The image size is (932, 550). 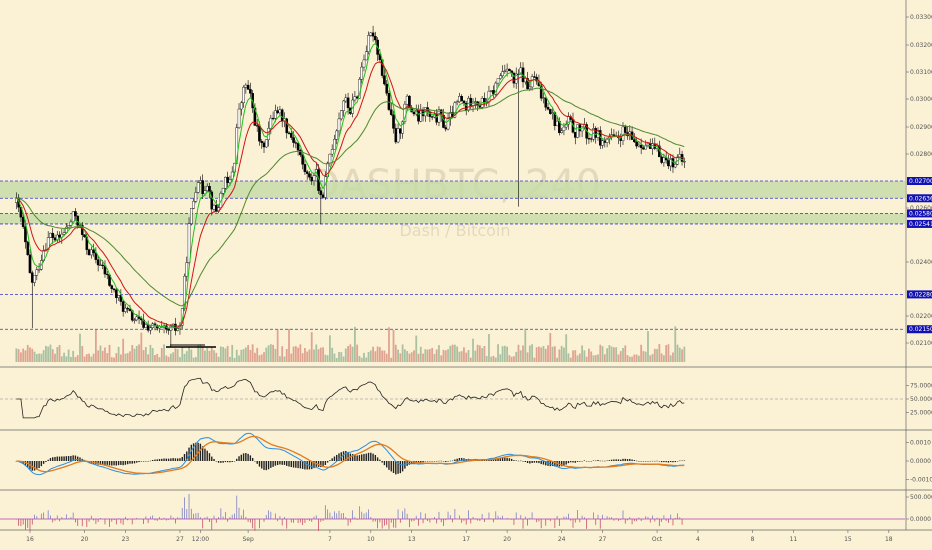 I want to click on time-axis: 16 20 23 27 12:00 Sep 7 10 13 17 20 24 27 Oct 4 8 11 15 18, so click(x=459, y=536).